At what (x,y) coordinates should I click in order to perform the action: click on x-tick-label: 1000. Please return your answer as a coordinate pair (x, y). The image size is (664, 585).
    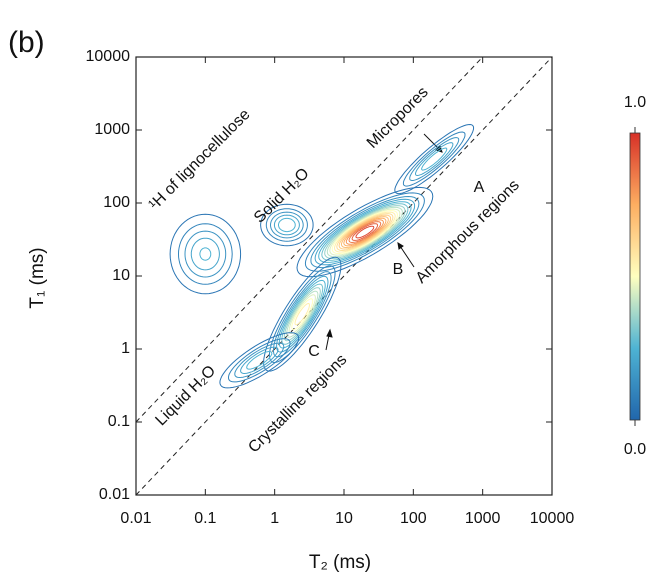
    Looking at the image, I should click on (483, 518).